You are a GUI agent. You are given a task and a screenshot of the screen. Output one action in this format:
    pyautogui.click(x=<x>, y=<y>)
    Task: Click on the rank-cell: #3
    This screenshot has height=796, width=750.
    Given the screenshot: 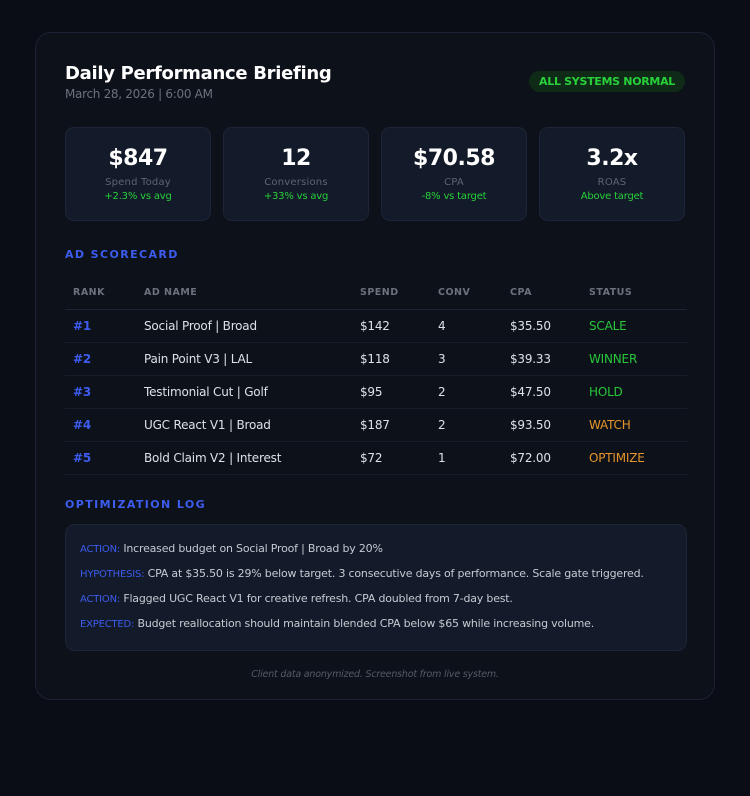 What is the action you would take?
    pyautogui.click(x=100, y=392)
    